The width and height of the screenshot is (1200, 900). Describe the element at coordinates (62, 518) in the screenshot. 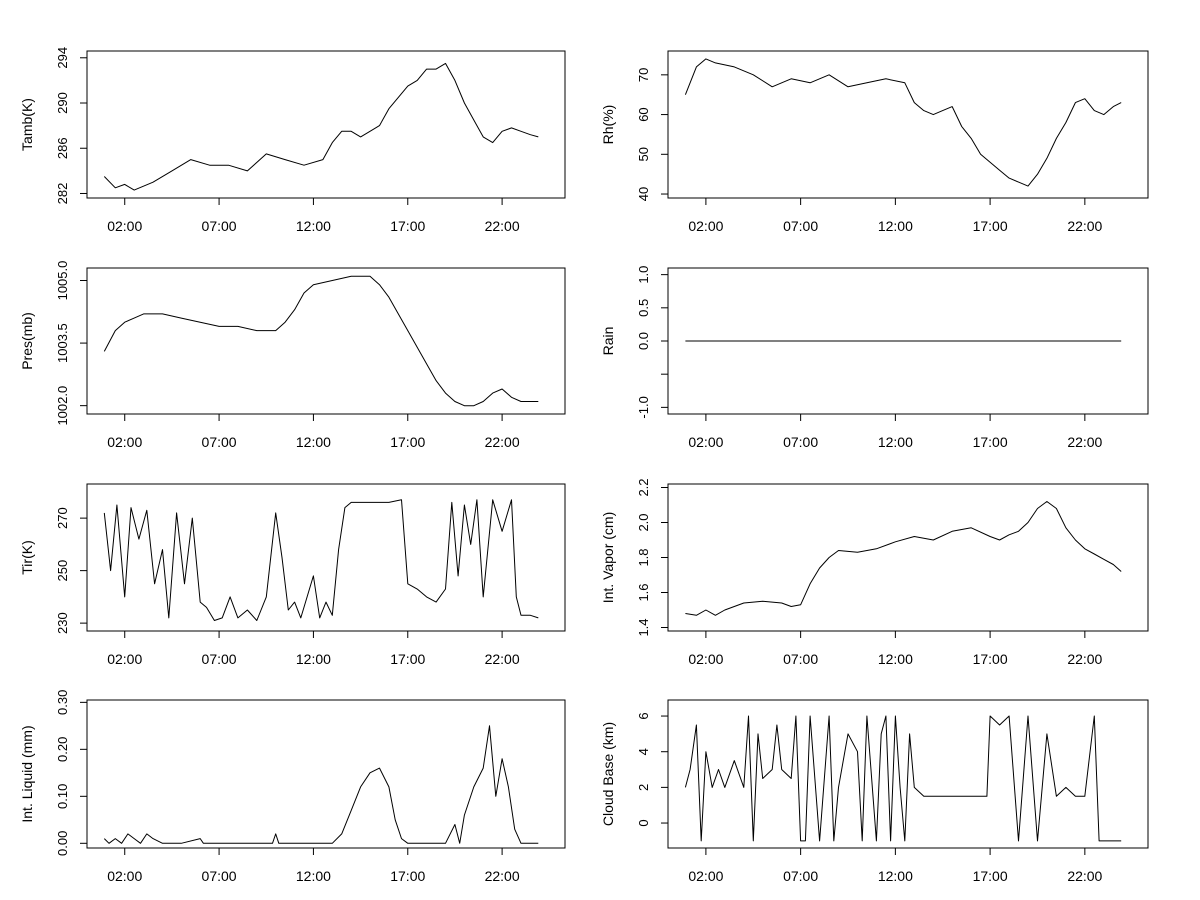

I see `y-tick-label: 270` at that location.